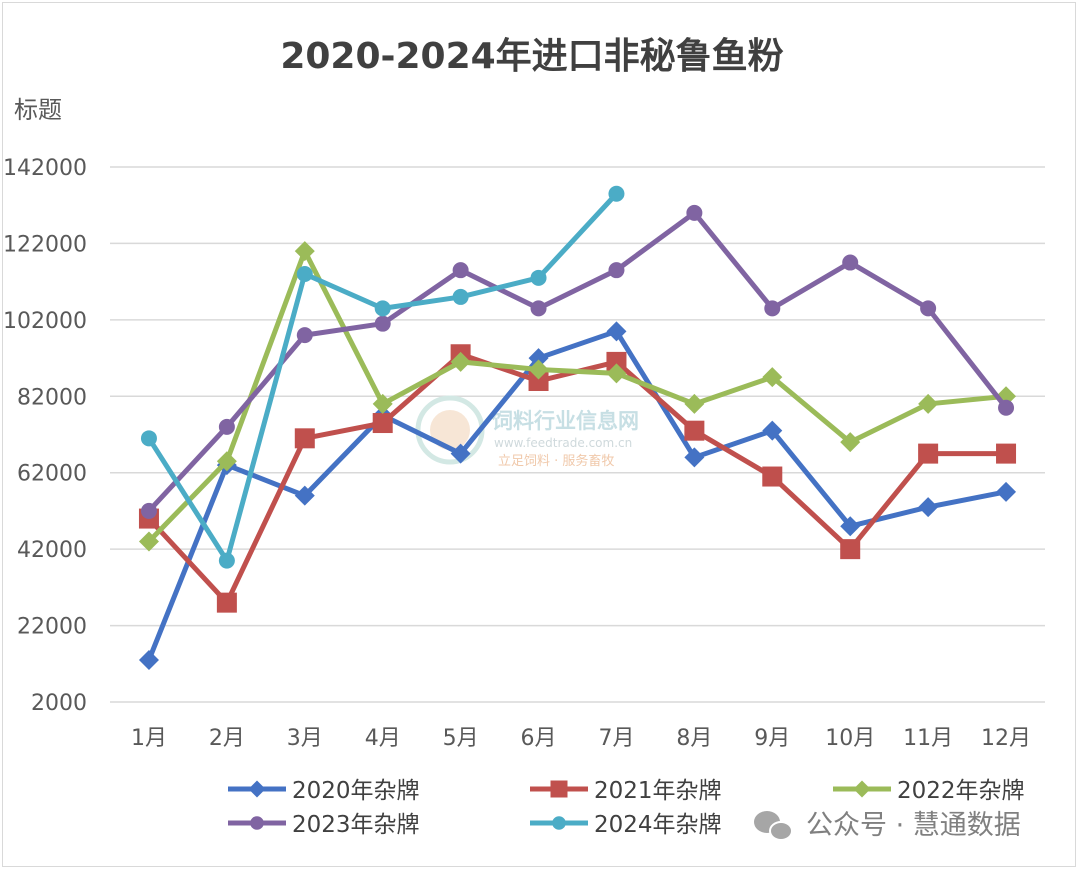 The height and width of the screenshot is (871, 1080). I want to click on legend-label: 2023年杂牌, so click(356, 825).